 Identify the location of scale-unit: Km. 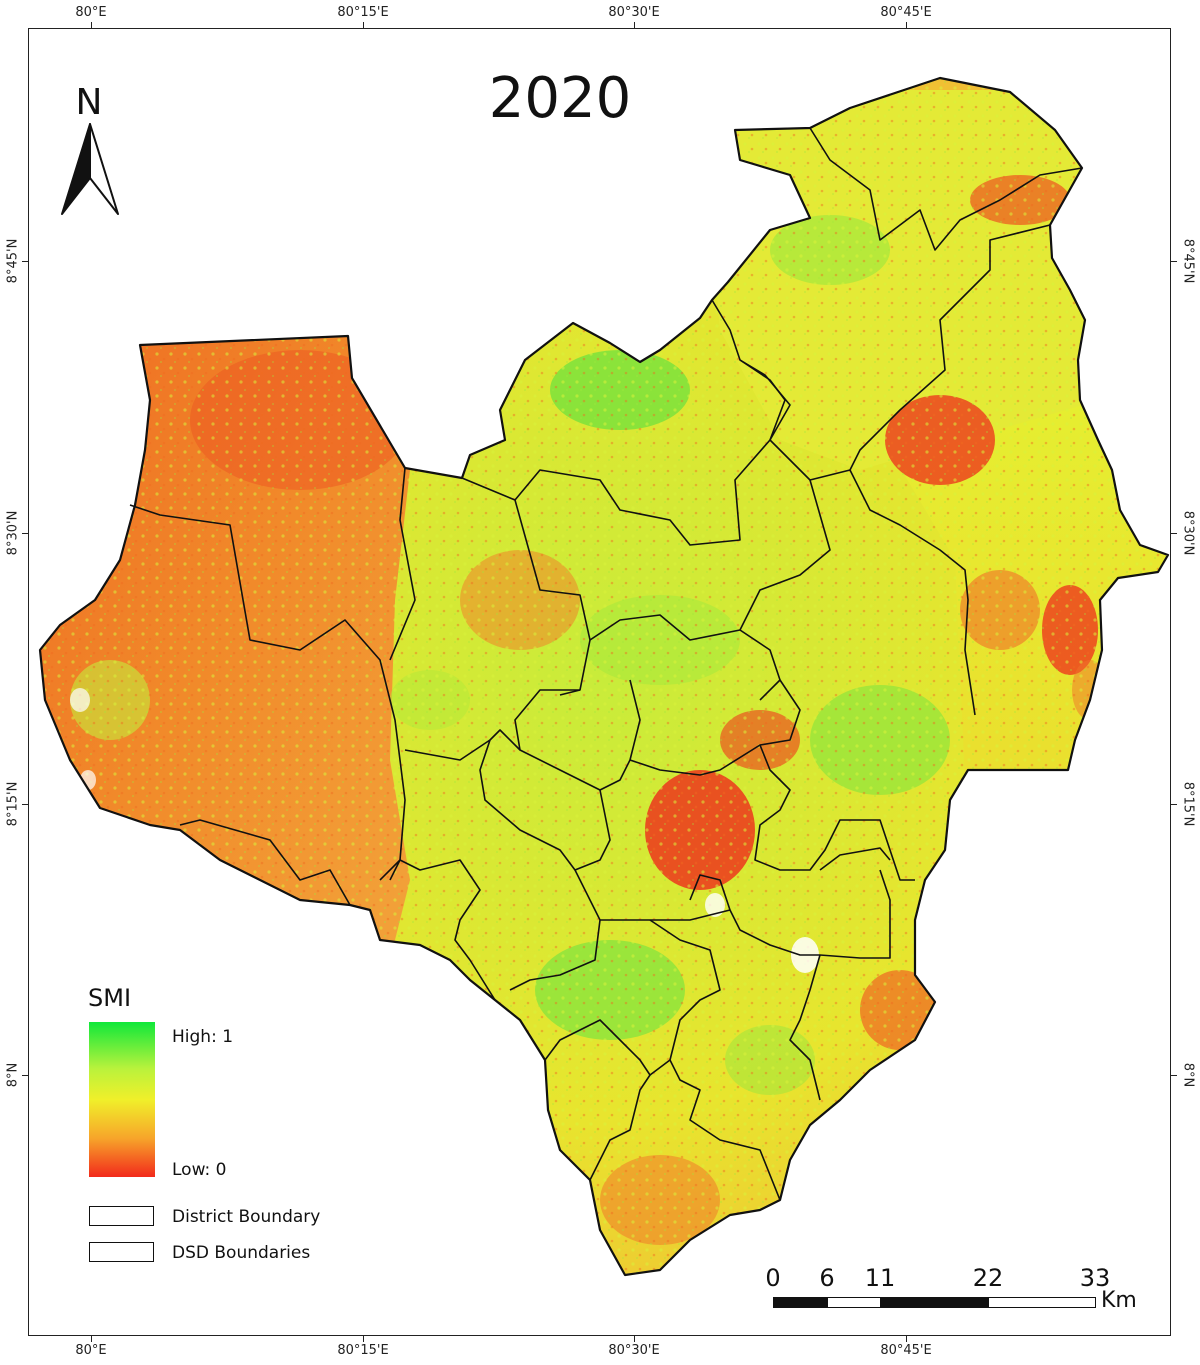
(1119, 1300).